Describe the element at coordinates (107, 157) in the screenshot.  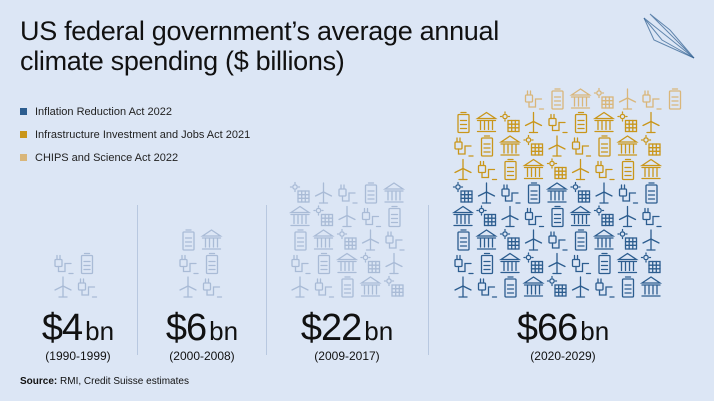
I see `legend-label-chips: CHIPS and Science Act 2022` at that location.